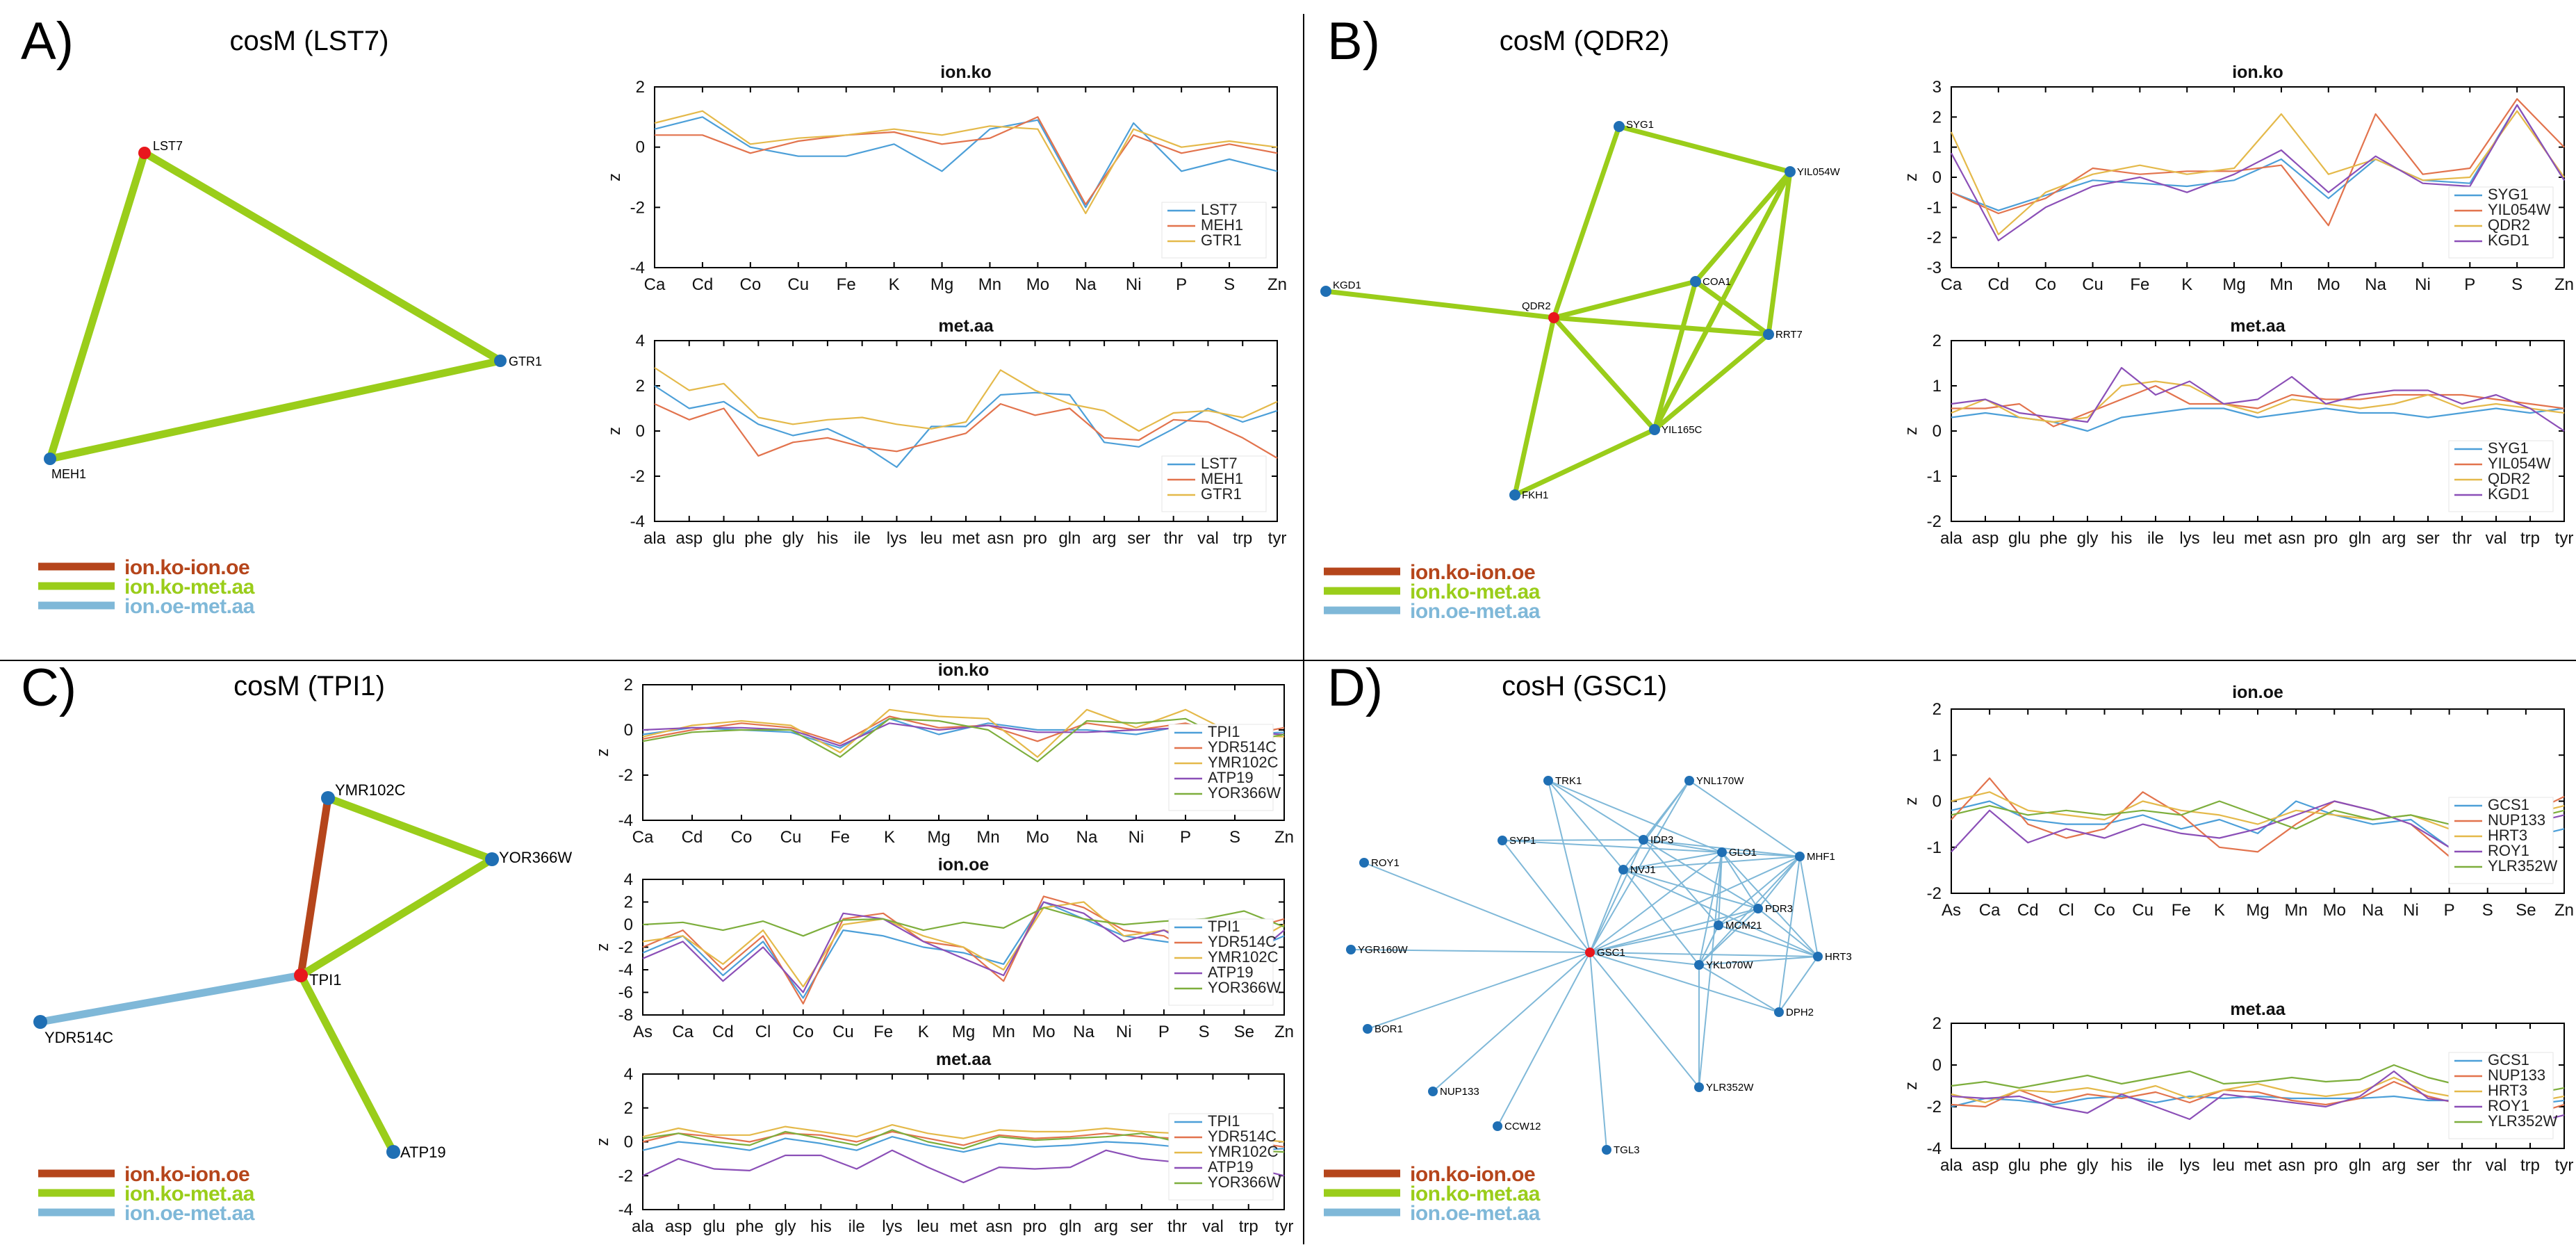 Image resolution: width=2576 pixels, height=1252 pixels. I want to click on x-tick-label: his, so click(828, 538).